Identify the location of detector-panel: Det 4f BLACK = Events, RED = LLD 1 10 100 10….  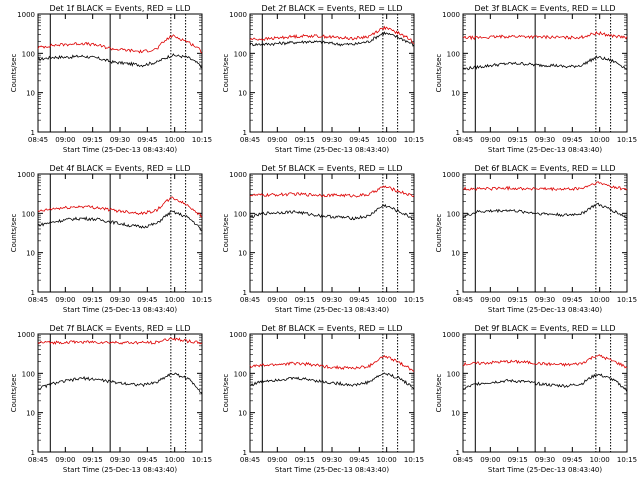
(111, 239).